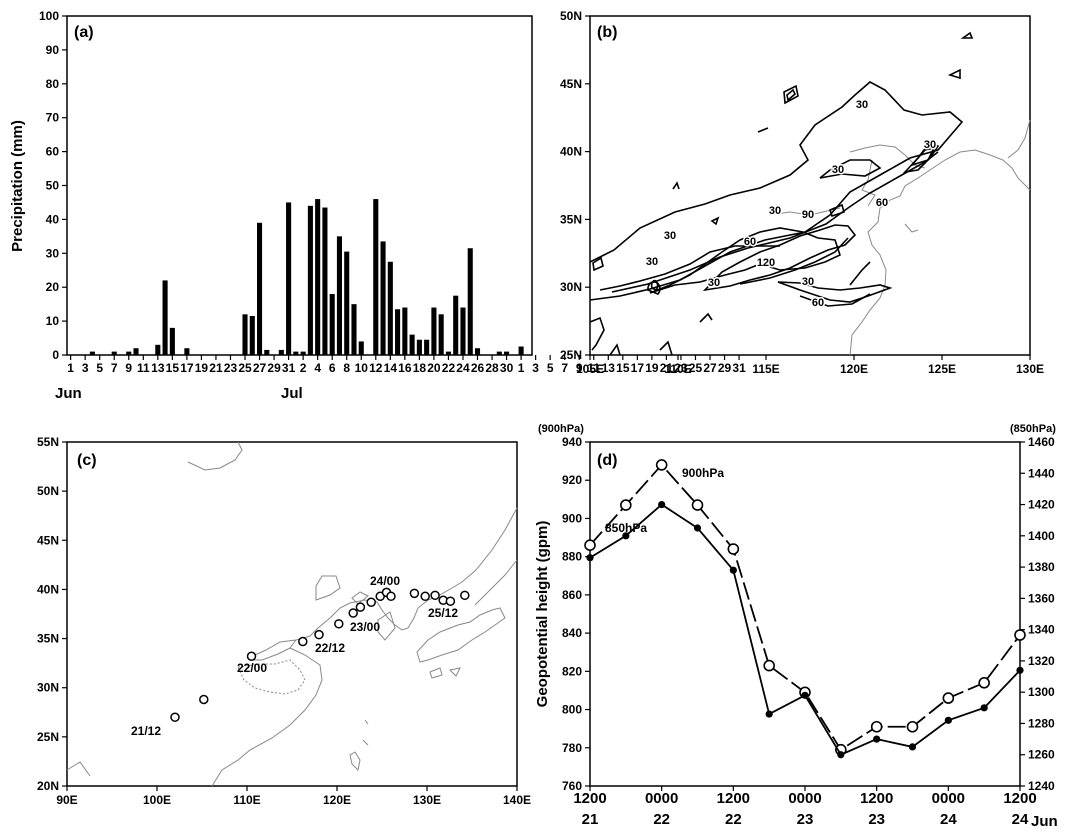 This screenshot has height=834, width=1071. I want to click on panel-b-contour-label: 120, so click(766, 263).